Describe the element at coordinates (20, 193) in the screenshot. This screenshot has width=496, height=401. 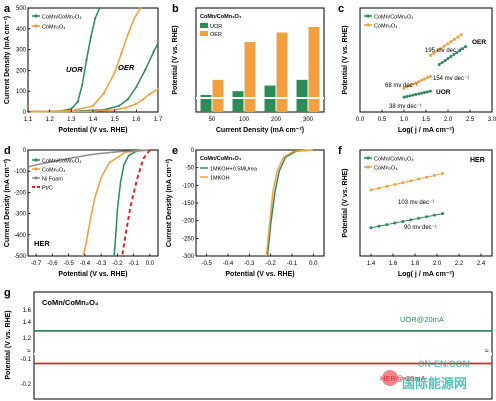
I see `panel-d-ytick-label: -200` at that location.